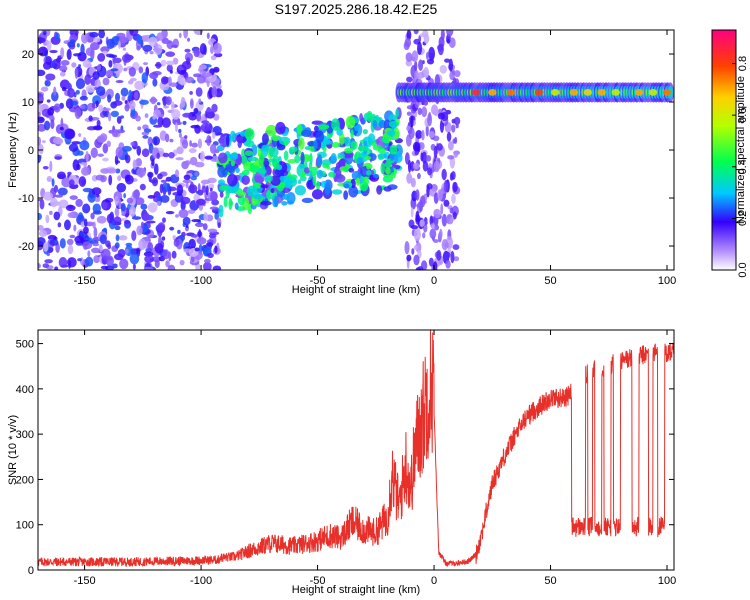 The image size is (750, 600). What do you see at coordinates (550, 281) in the screenshot?
I see `x-tick-label: 50` at bounding box center [550, 281].